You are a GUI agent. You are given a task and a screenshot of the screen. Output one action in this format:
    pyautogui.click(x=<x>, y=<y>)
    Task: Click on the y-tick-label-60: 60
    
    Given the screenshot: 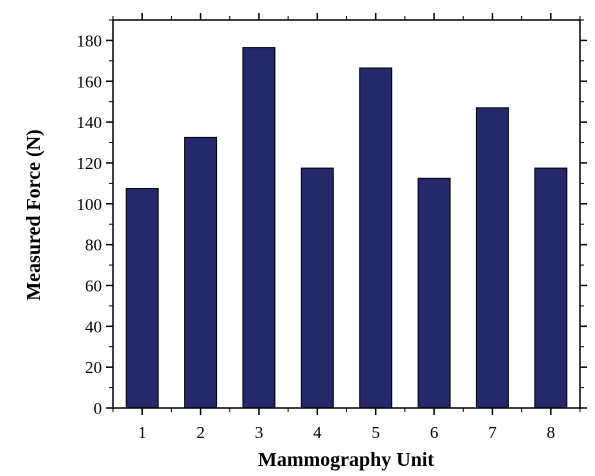 What is the action you would take?
    pyautogui.click(x=93, y=285)
    